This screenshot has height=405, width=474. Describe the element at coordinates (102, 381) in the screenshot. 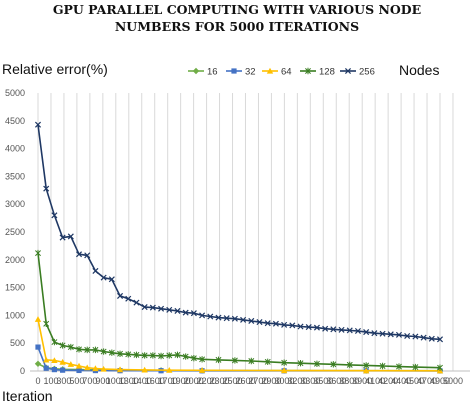

I see `x-tick-label: 900` at that location.